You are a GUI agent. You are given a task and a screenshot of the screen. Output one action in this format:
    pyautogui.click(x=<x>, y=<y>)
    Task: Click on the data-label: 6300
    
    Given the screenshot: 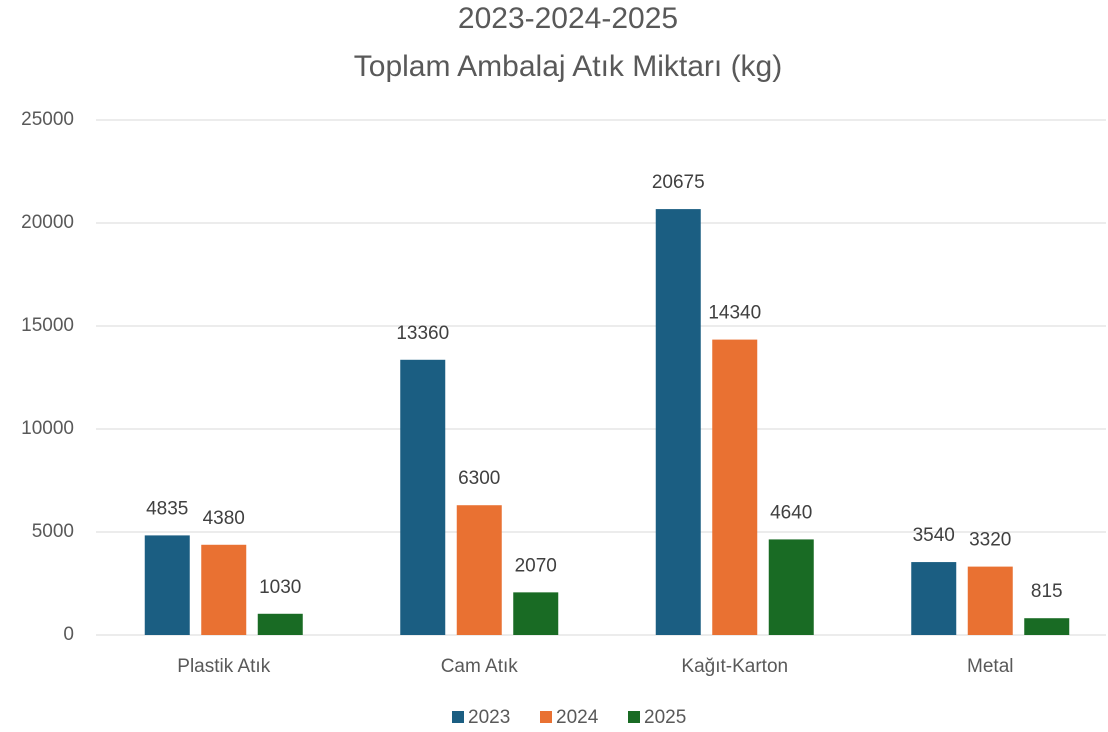 What is the action you would take?
    pyautogui.click(x=479, y=478)
    